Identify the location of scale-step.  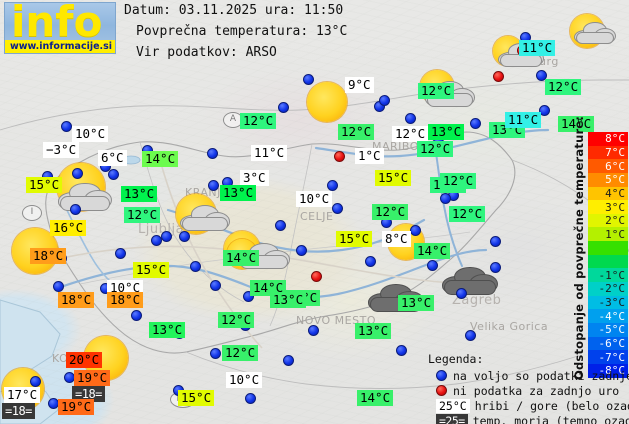
(608, 261).